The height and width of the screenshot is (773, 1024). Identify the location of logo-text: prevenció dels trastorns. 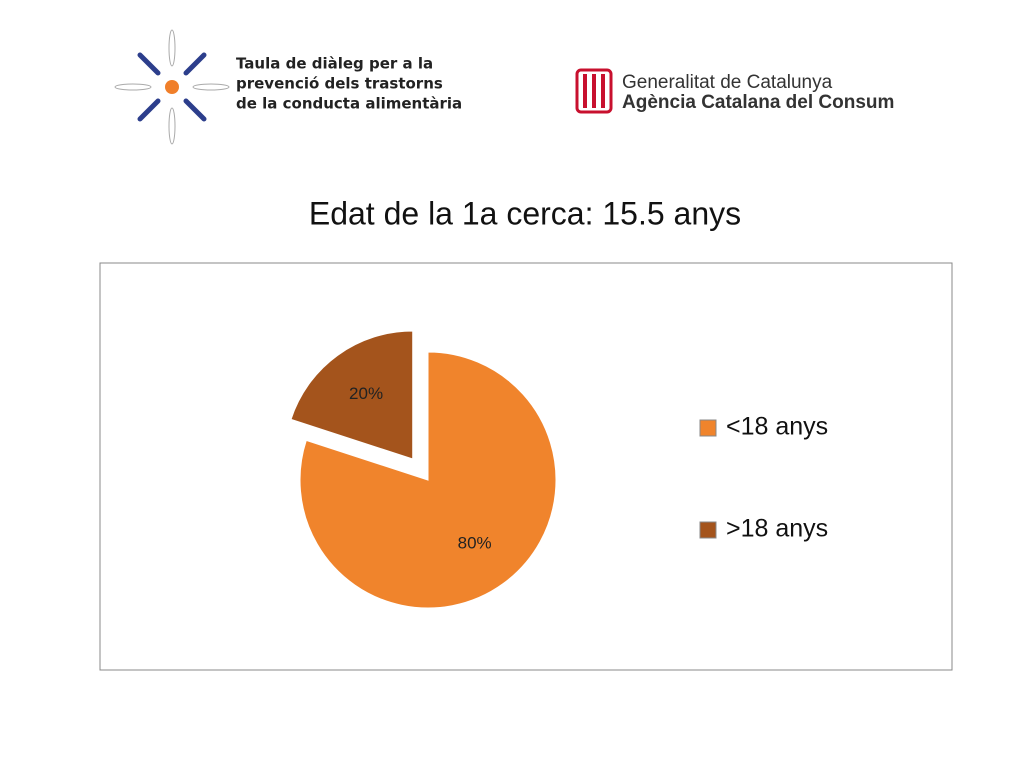
(339, 84).